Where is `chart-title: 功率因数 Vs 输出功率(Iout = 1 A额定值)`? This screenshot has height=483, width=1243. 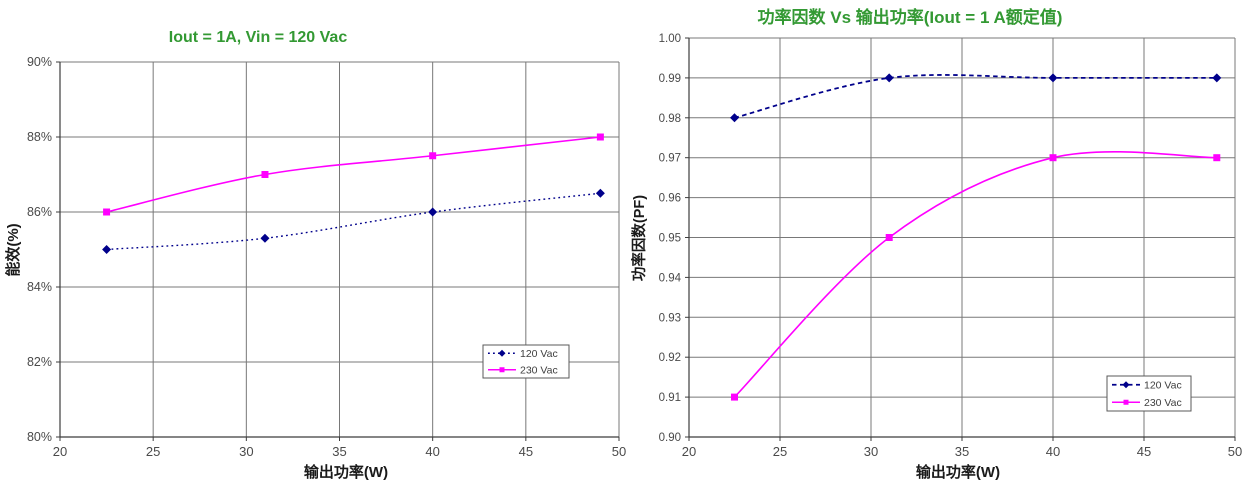 chart-title: 功率因数 Vs 输出功率(Iout = 1 A额定值) is located at coordinates (910, 17).